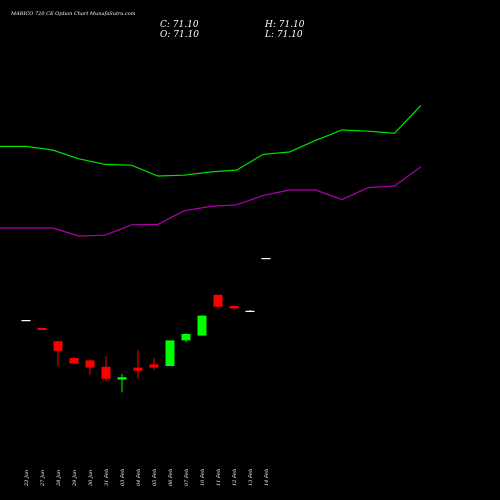 The width and height of the screenshot is (500, 500). I want to click on lower-band-line, so click(211, 201).